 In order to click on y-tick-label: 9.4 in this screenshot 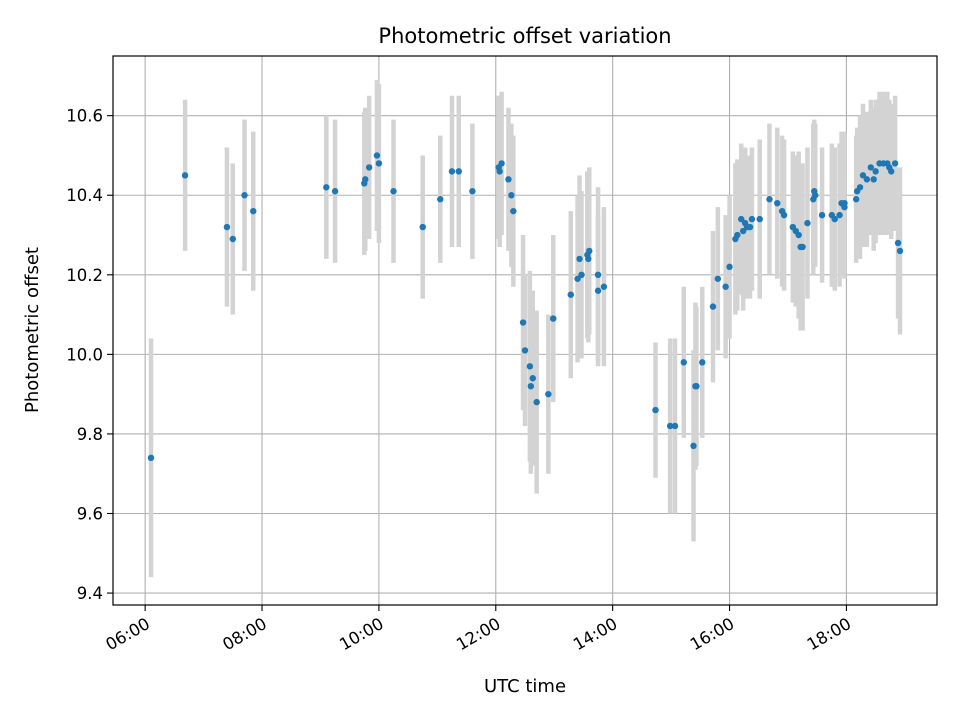, I will do `click(90, 593)`.